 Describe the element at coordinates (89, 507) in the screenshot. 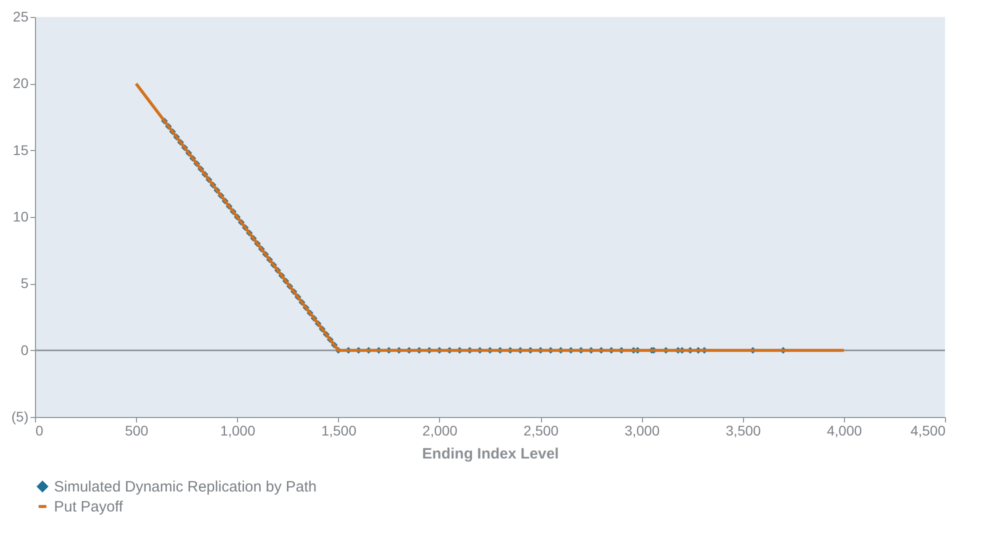

I see `legend-label: Put Payoff` at that location.